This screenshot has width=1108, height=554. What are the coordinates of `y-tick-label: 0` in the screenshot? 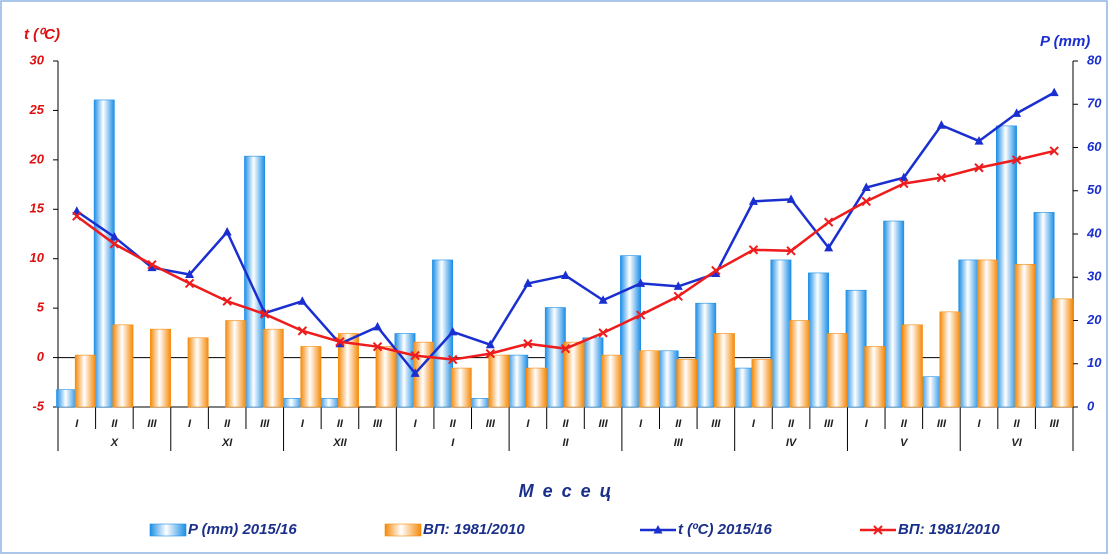 It's located at (41, 356).